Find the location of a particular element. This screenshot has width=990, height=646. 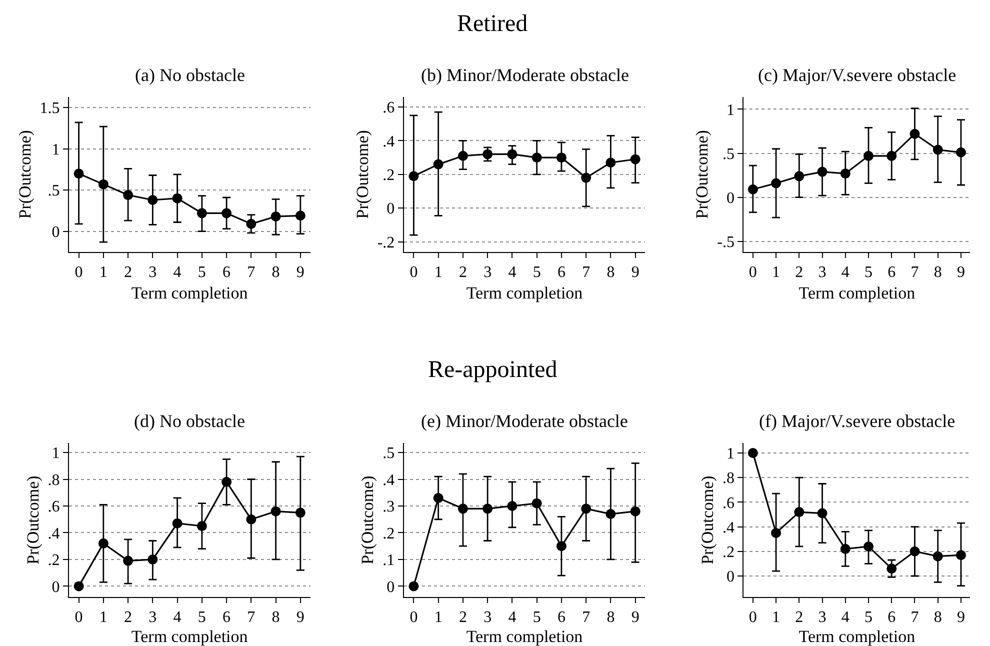

y-tick-label: .5 is located at coordinates (54, 191).